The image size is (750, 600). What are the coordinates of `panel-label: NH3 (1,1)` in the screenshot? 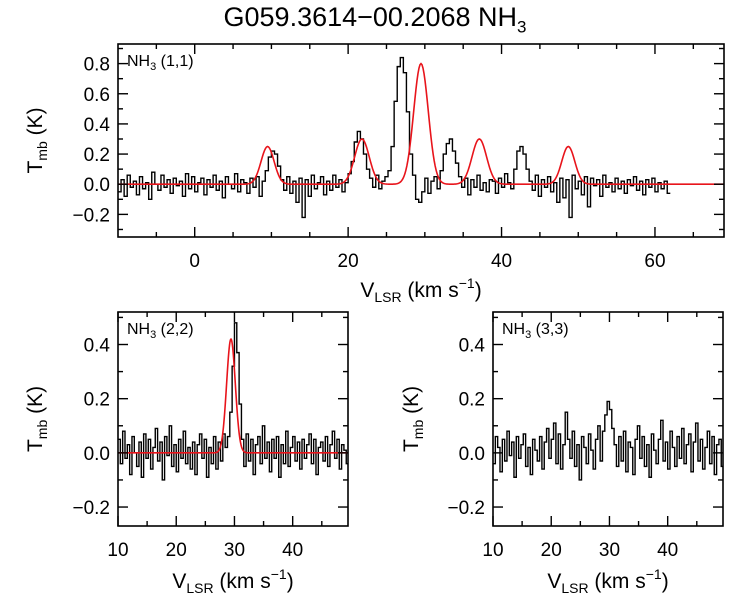 It's located at (160, 63).